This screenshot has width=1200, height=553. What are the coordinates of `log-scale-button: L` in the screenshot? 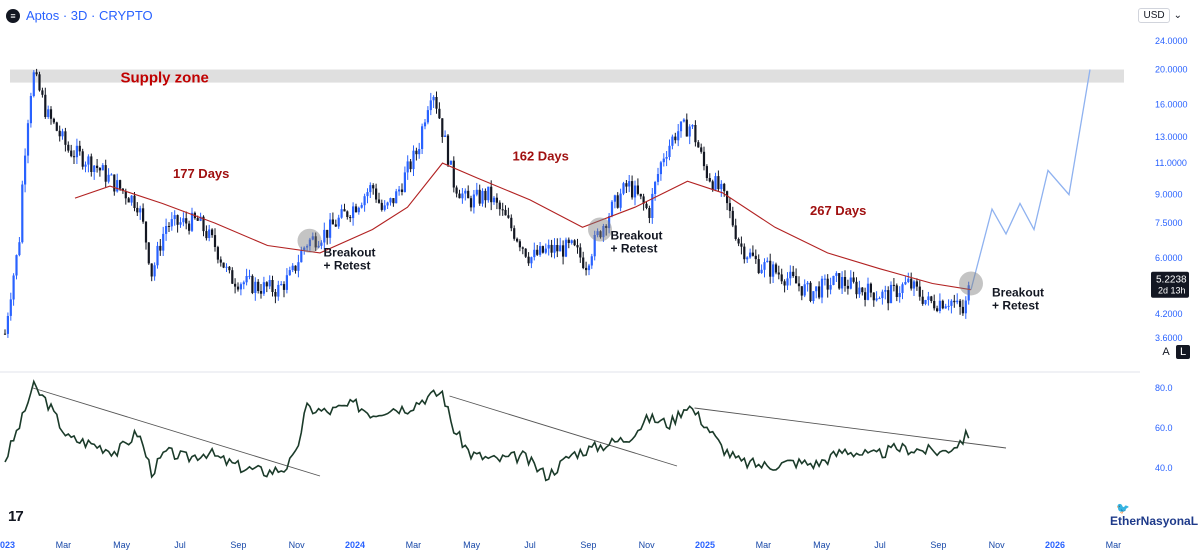 It's located at (1183, 352).